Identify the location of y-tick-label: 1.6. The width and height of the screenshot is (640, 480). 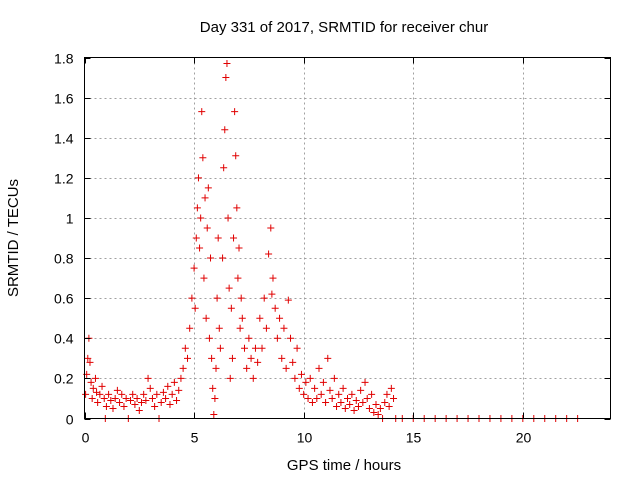
(64, 99).